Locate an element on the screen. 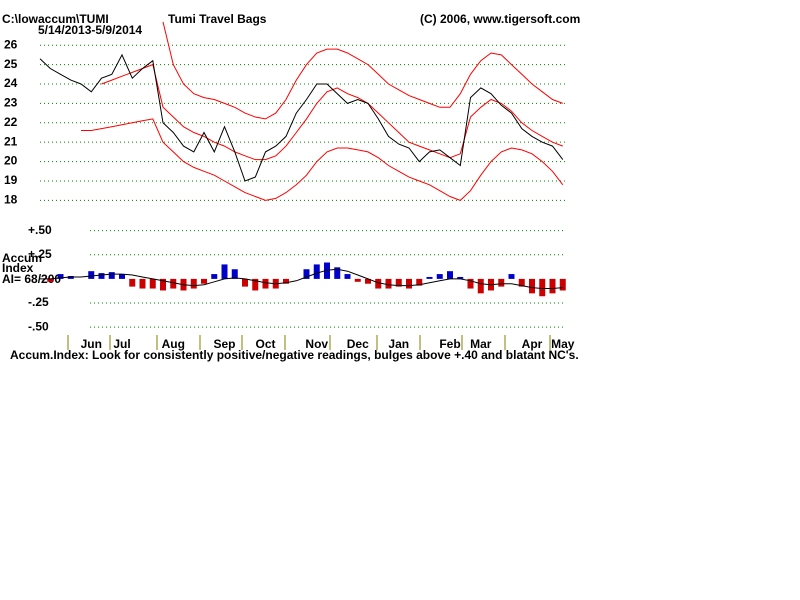 The width and height of the screenshot is (800, 600). date-range: 5/14/2013-5/9/2014 is located at coordinates (90, 30).